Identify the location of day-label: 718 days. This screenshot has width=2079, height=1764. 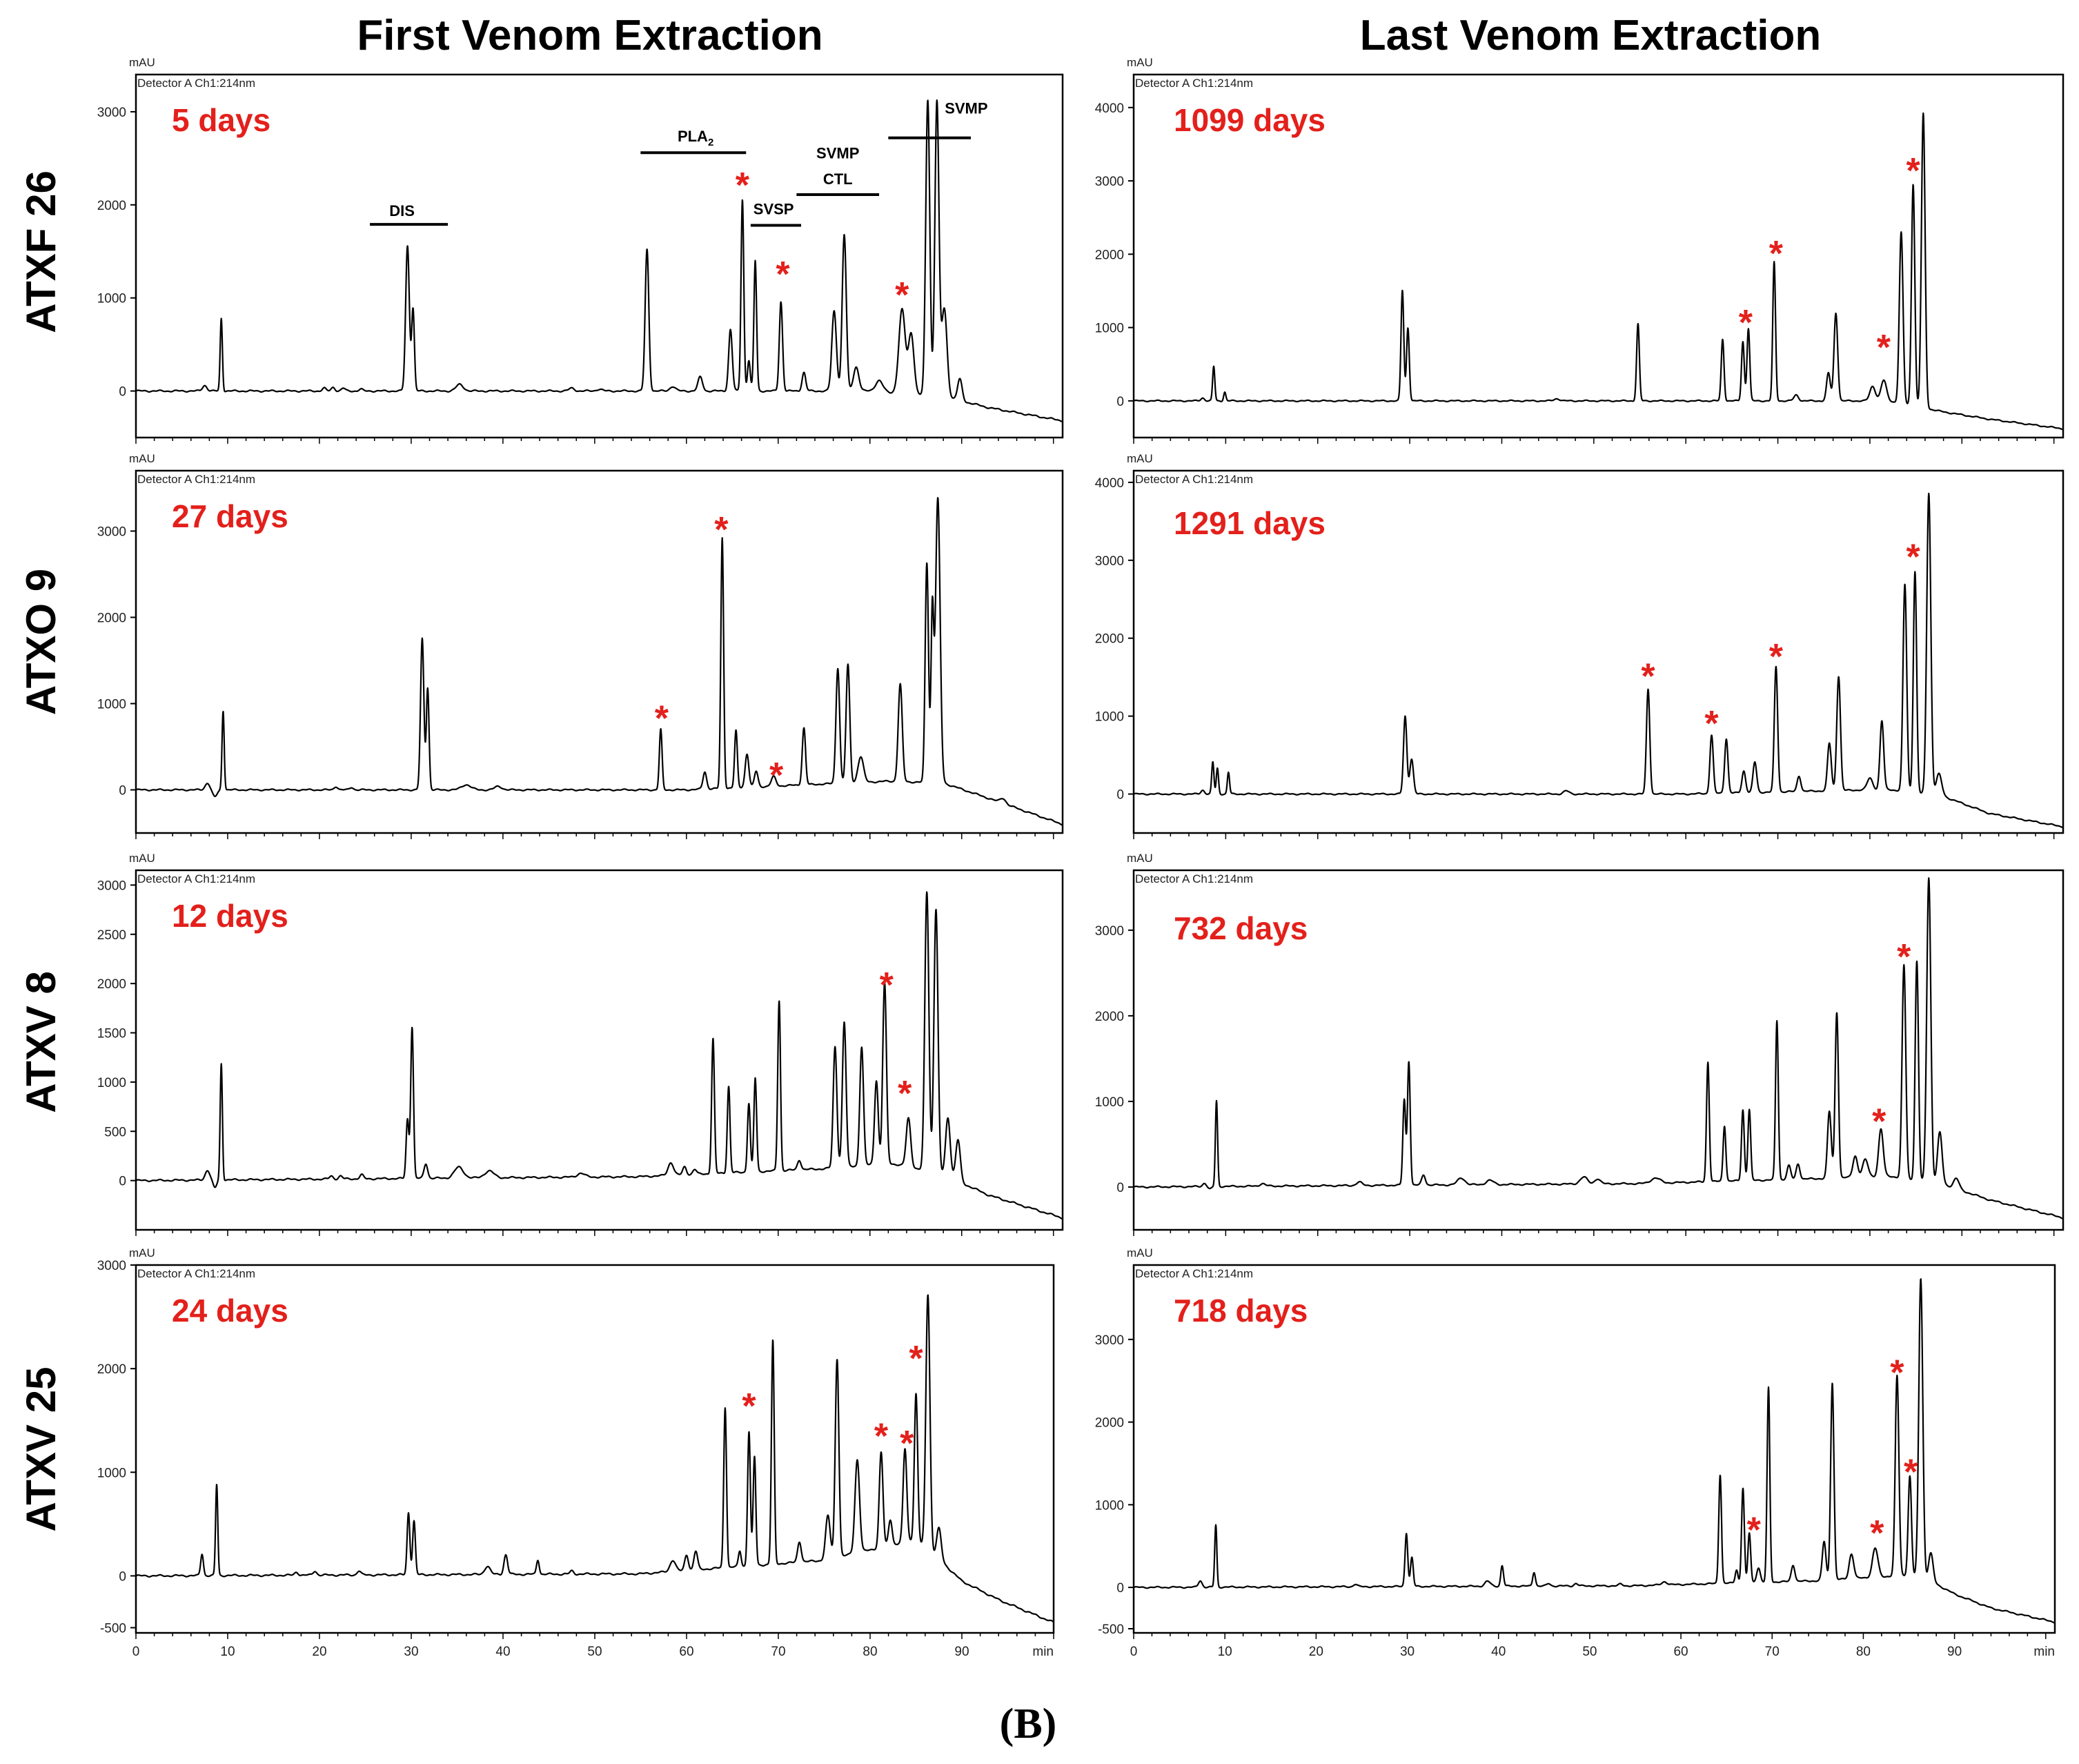
(1241, 1311).